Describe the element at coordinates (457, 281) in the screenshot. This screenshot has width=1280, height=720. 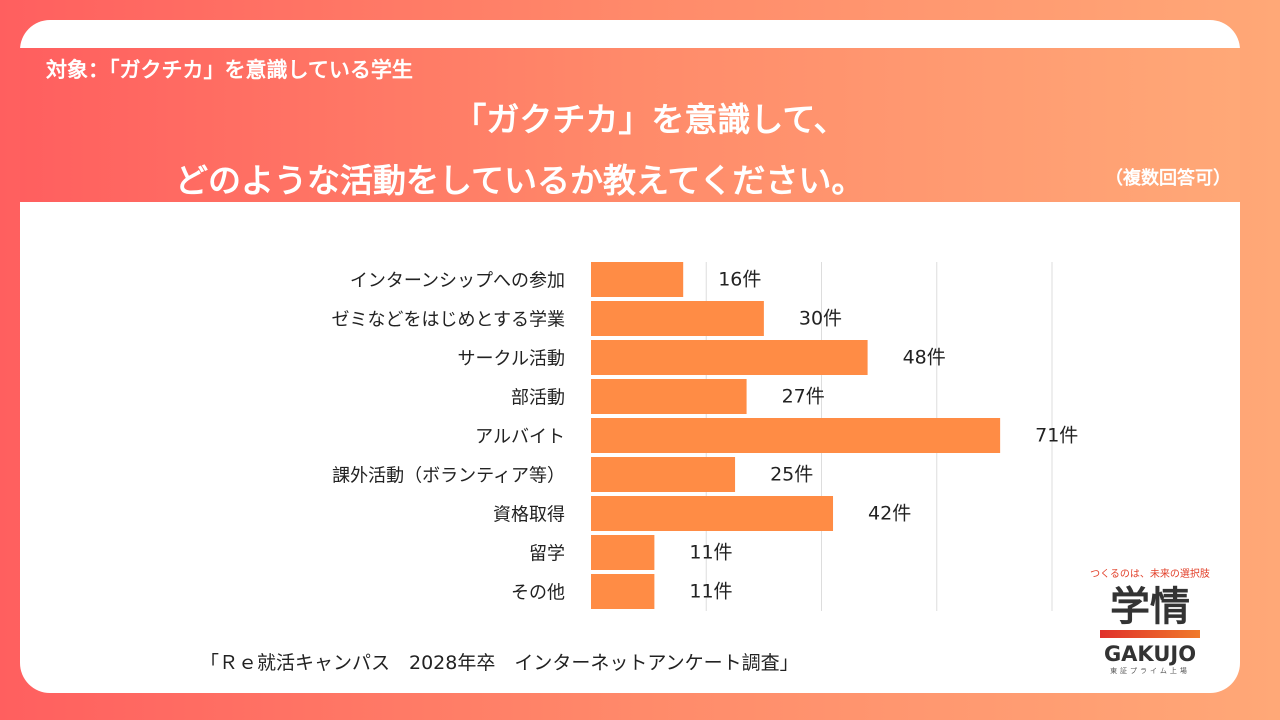
I see `category-label: インターンシップへの参加` at that location.